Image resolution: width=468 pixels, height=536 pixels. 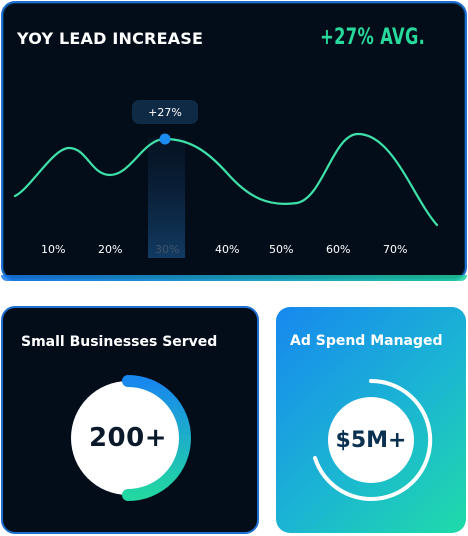 What do you see at coordinates (110, 38) in the screenshot?
I see `yoy-title: YOY LEAD INCREASE` at bounding box center [110, 38].